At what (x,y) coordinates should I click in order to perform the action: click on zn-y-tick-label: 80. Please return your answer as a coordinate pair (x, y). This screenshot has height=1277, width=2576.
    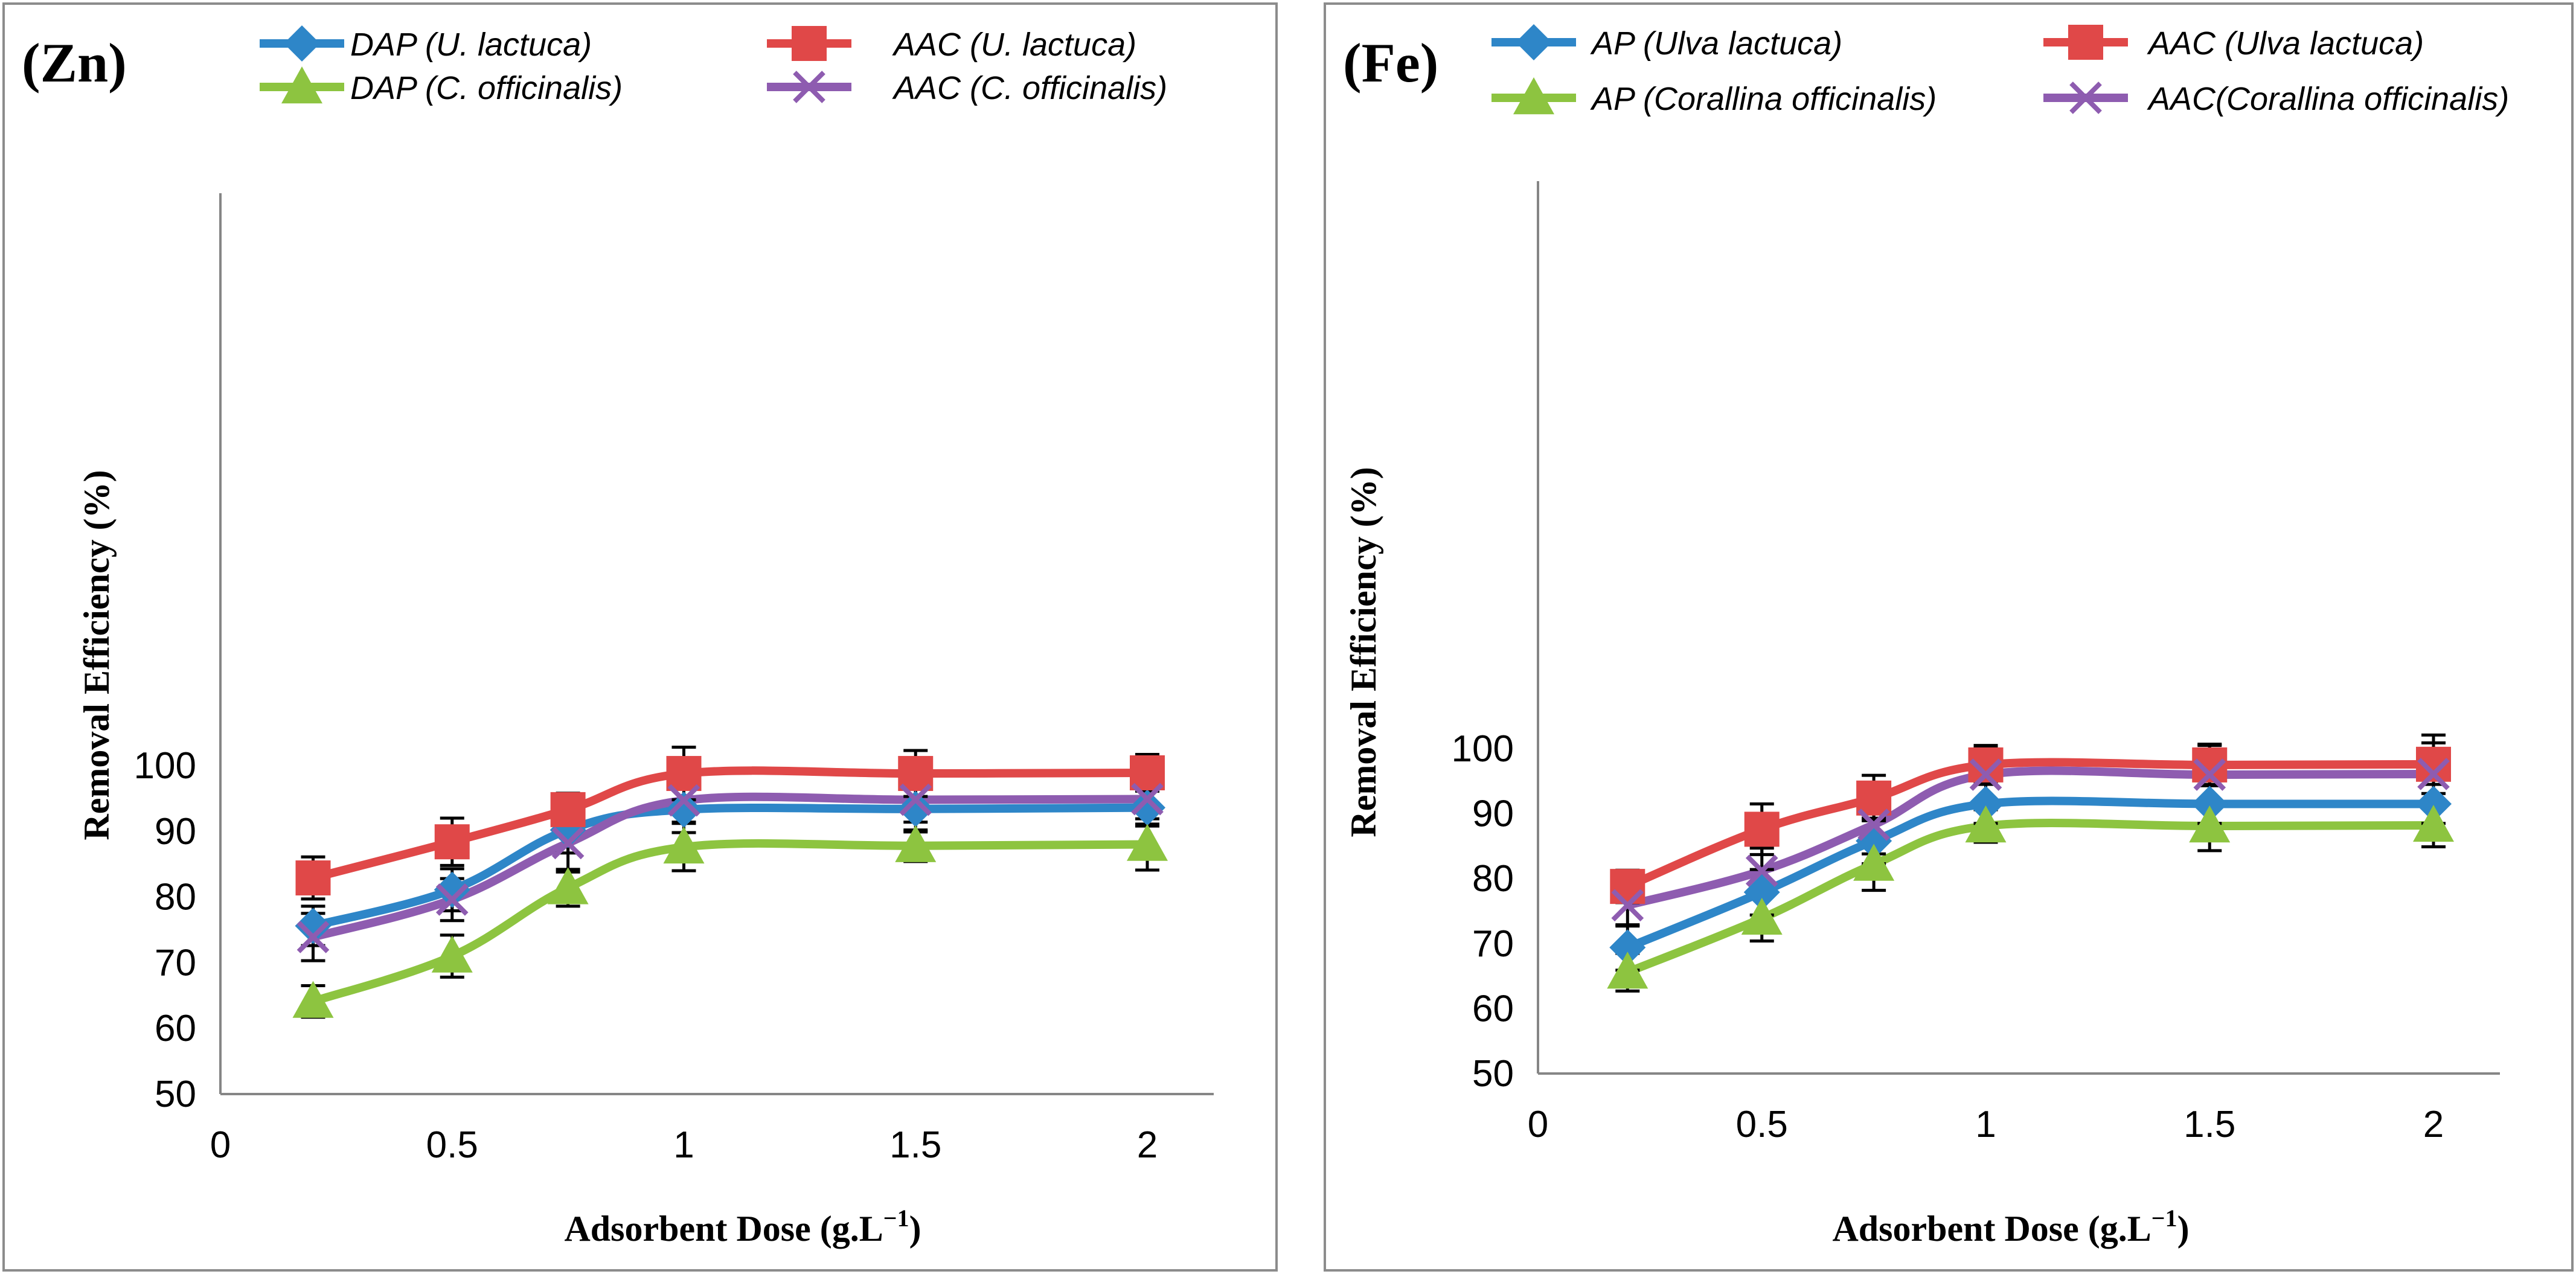
    Looking at the image, I should click on (175, 897).